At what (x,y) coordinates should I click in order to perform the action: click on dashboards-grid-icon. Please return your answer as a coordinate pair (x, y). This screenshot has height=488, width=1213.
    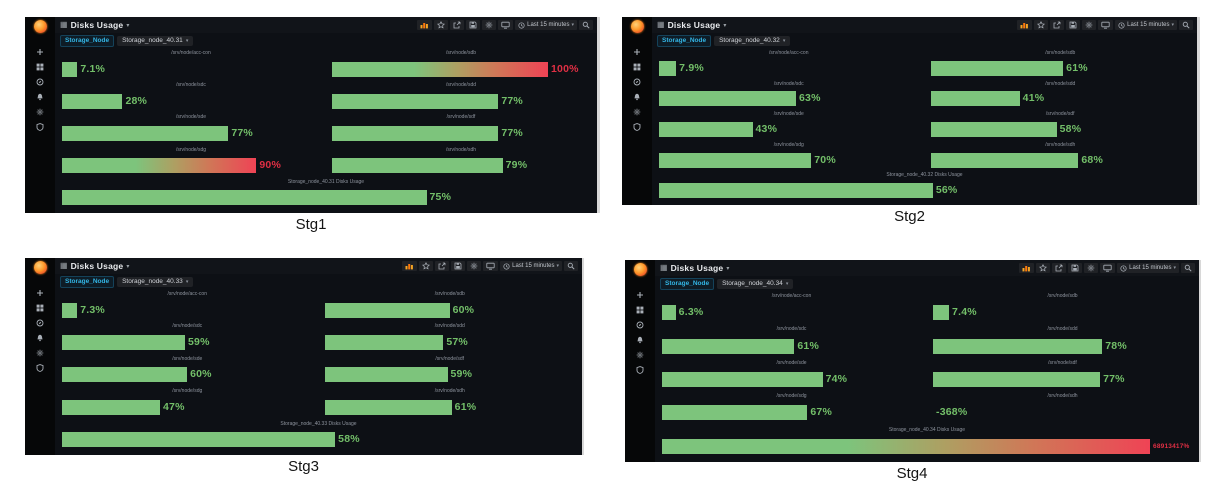
    Looking at the image, I should click on (637, 66).